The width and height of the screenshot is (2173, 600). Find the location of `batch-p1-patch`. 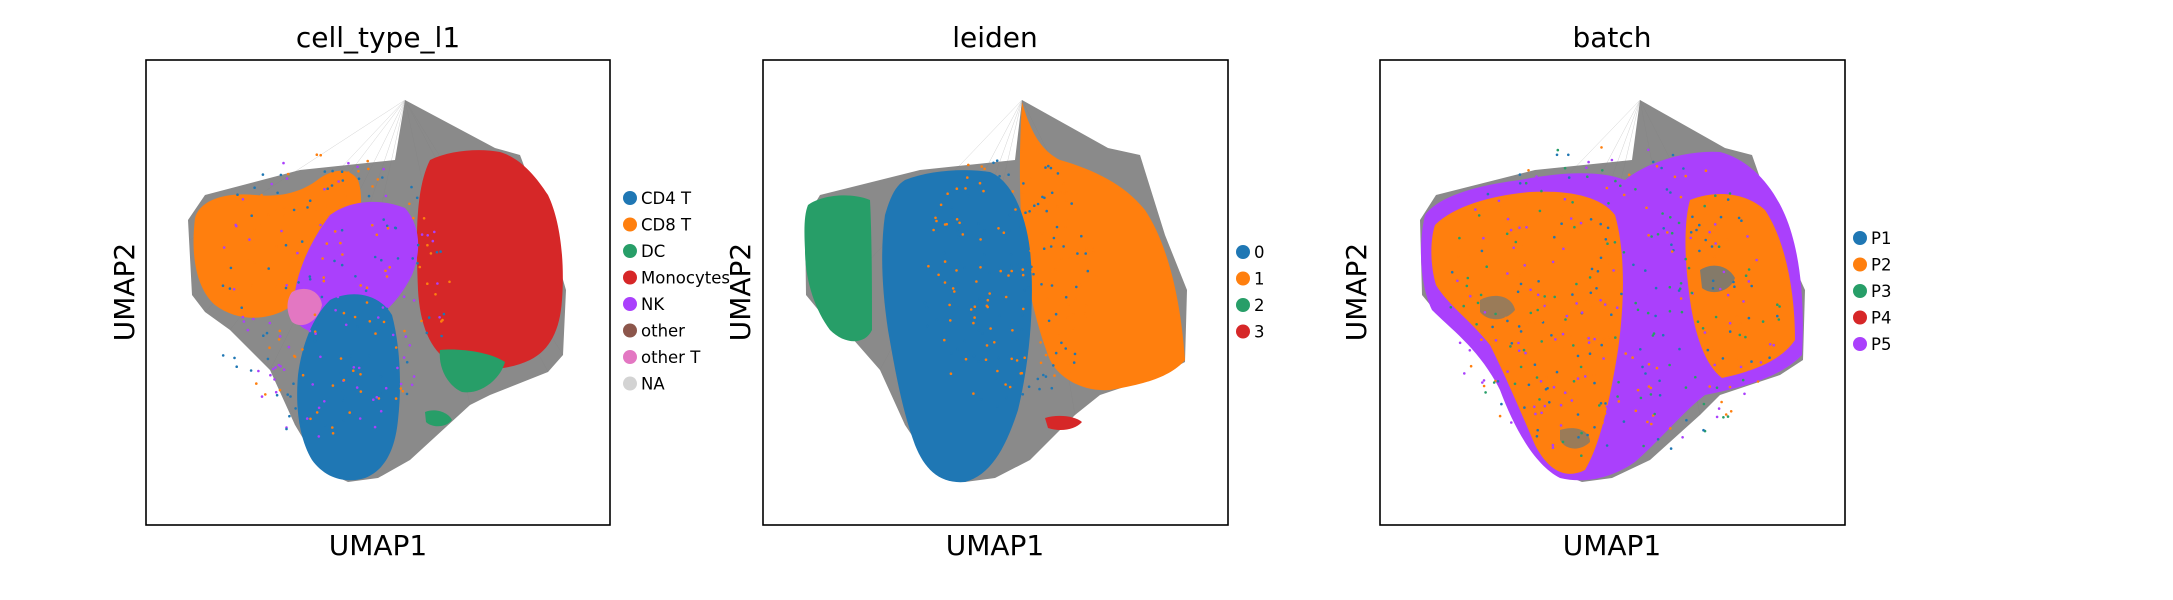

batch-p1-patch is located at coordinates (1717, 279).